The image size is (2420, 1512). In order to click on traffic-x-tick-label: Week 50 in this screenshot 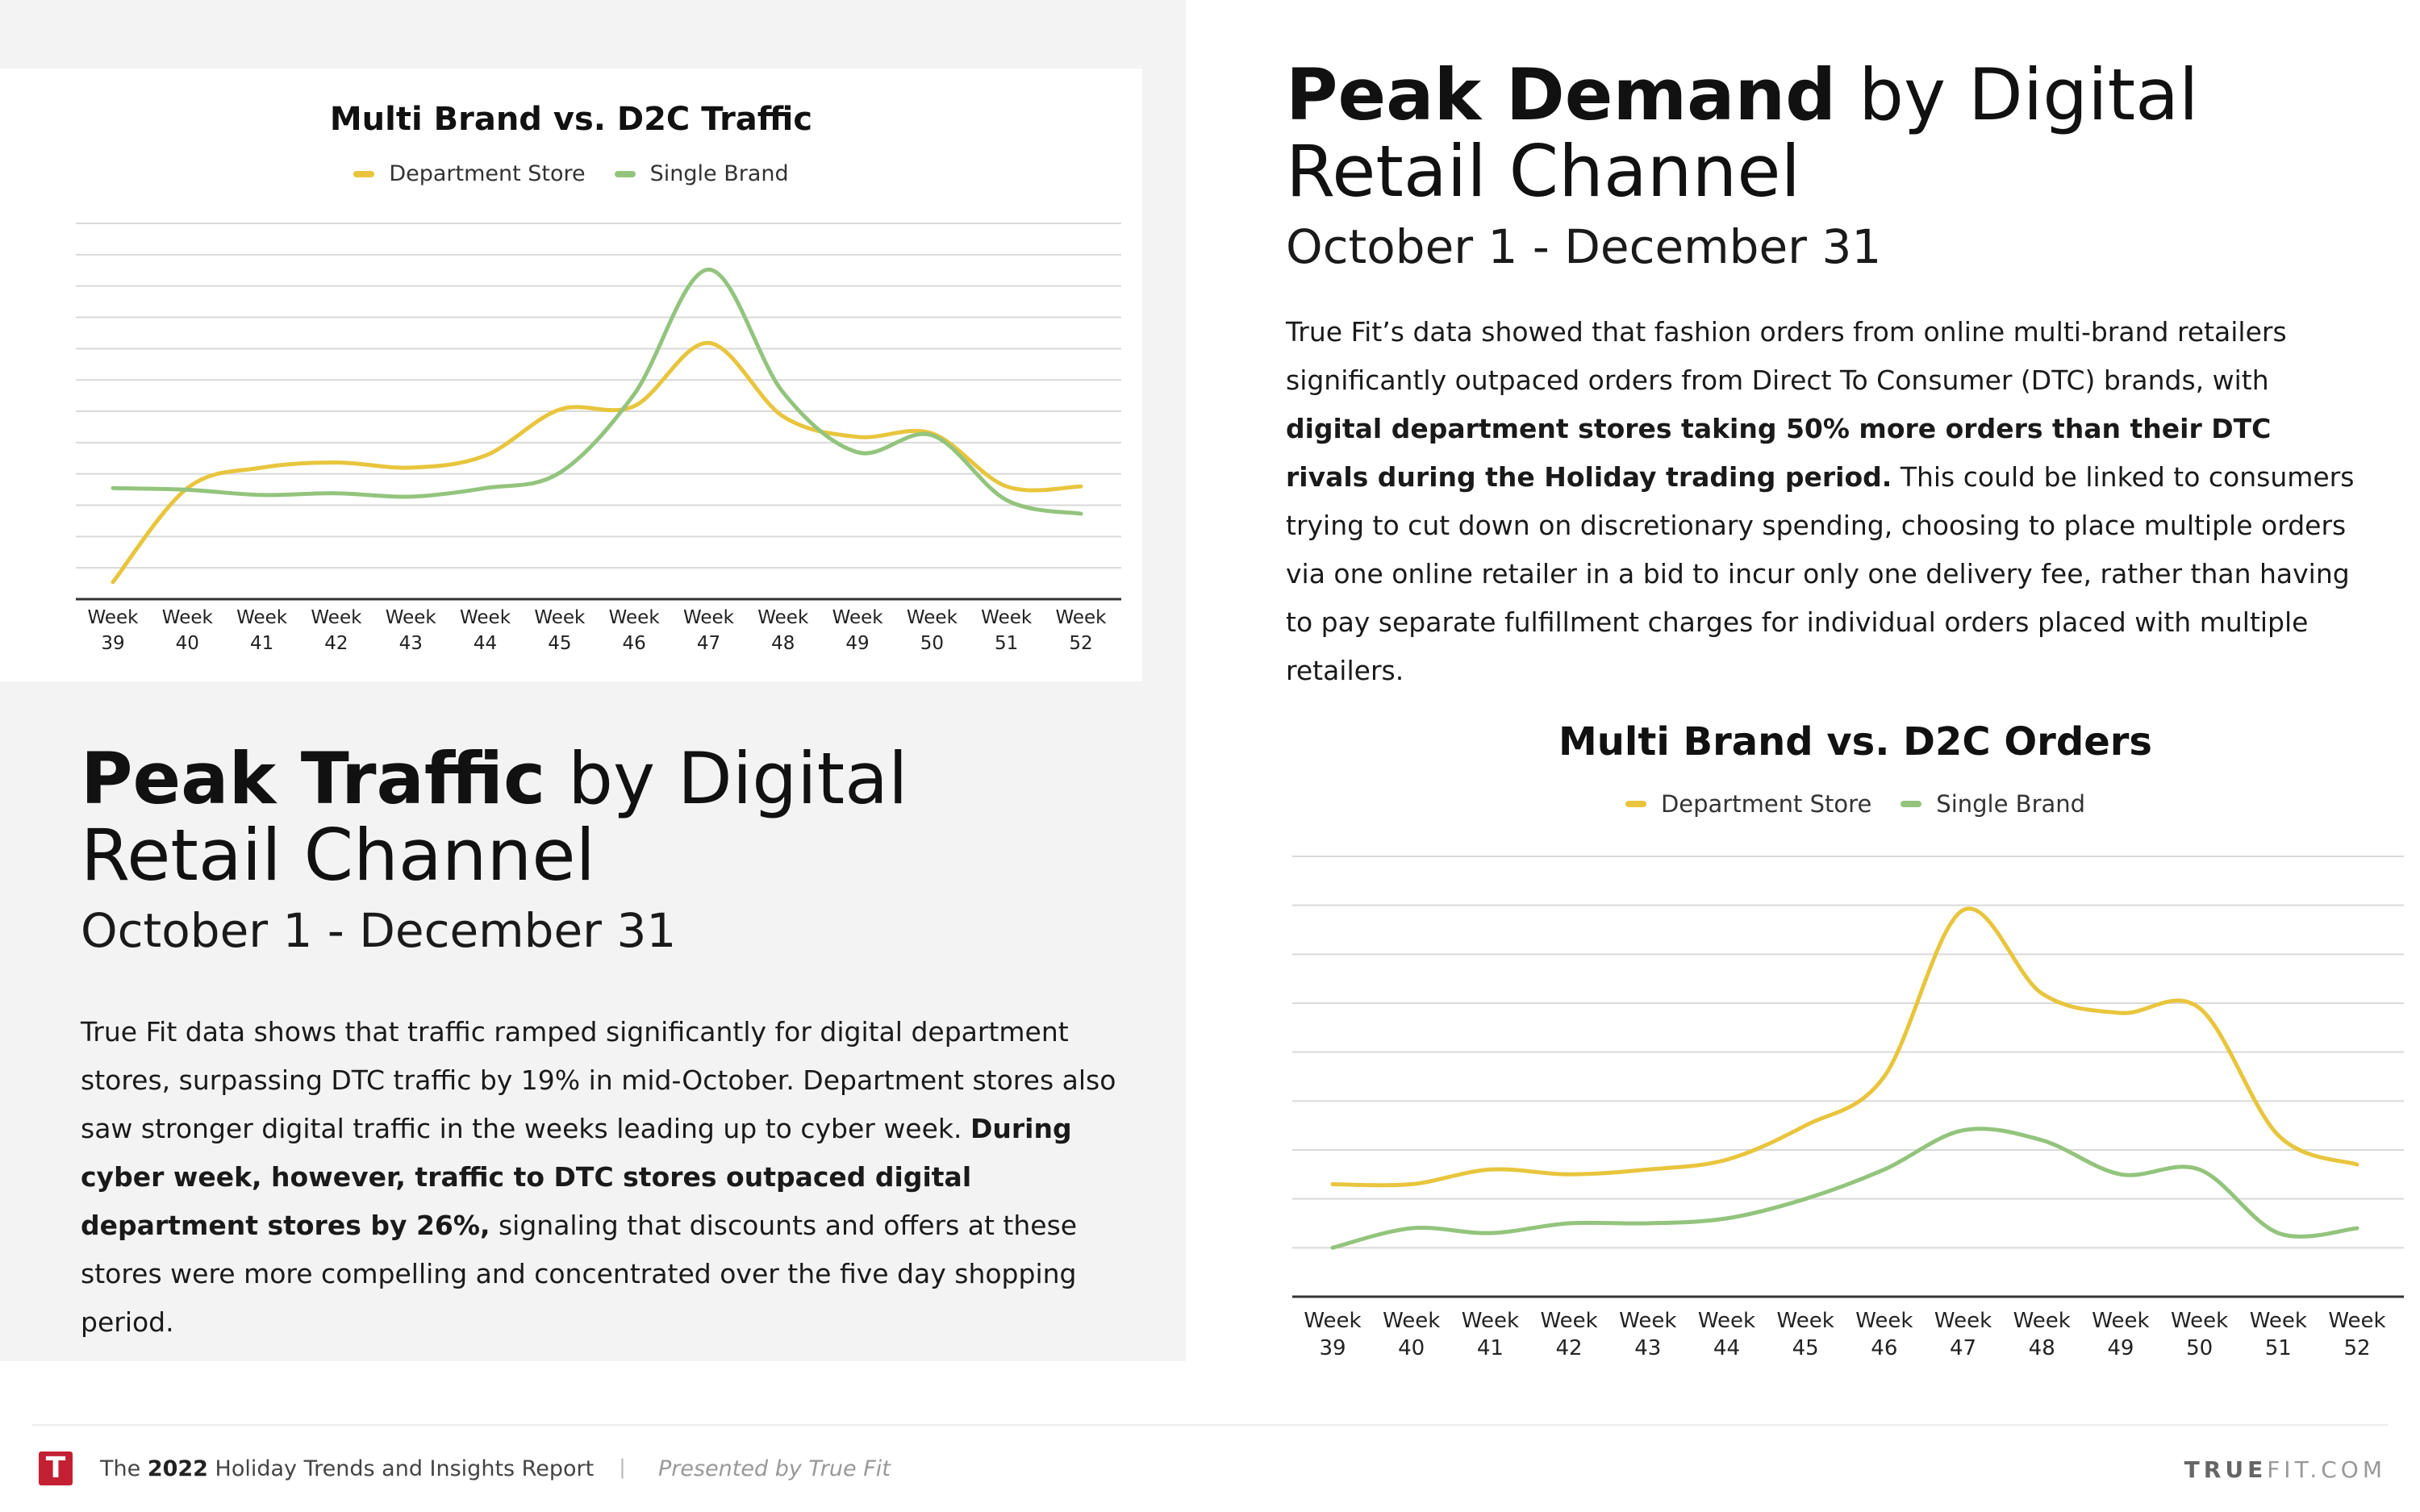, I will do `click(932, 631)`.